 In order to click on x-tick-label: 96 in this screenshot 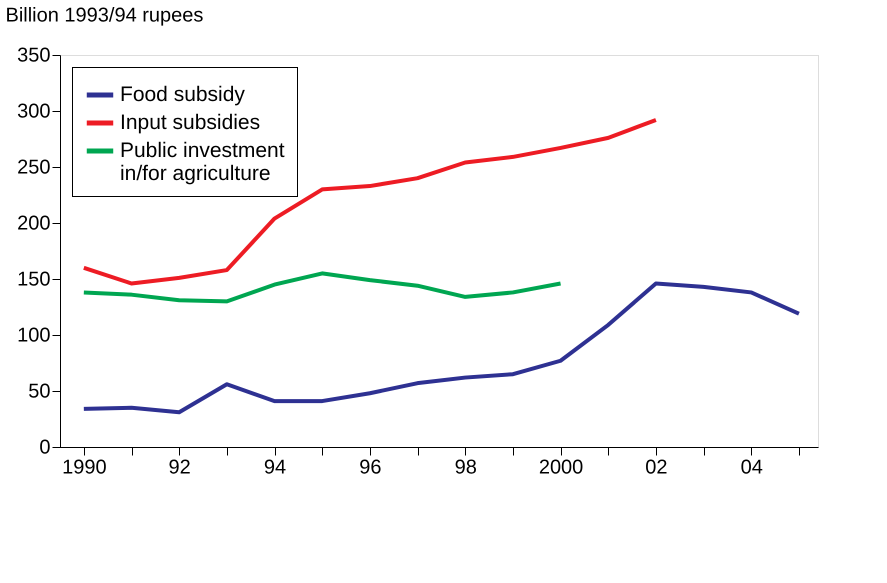, I will do `click(370, 467)`.